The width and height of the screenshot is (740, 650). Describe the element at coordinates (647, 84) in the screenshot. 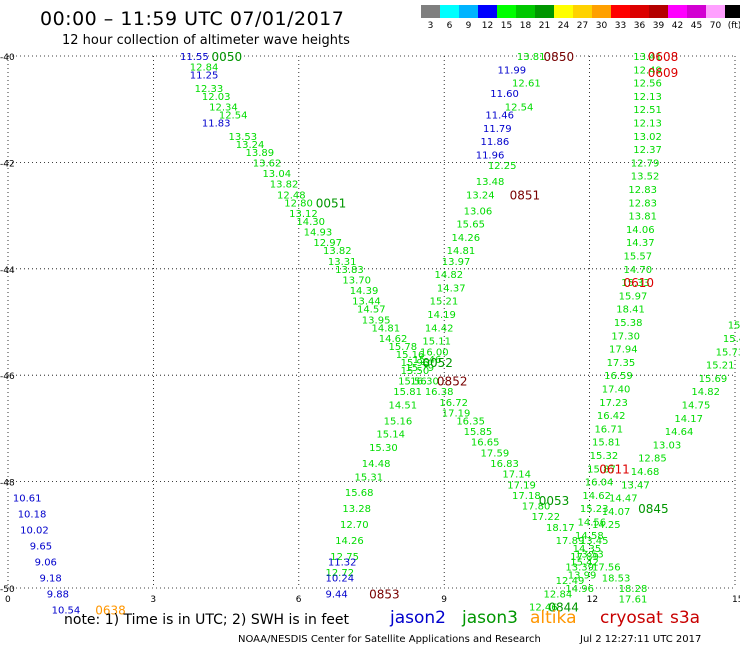

I see `data-point-label: 12.56` at that location.